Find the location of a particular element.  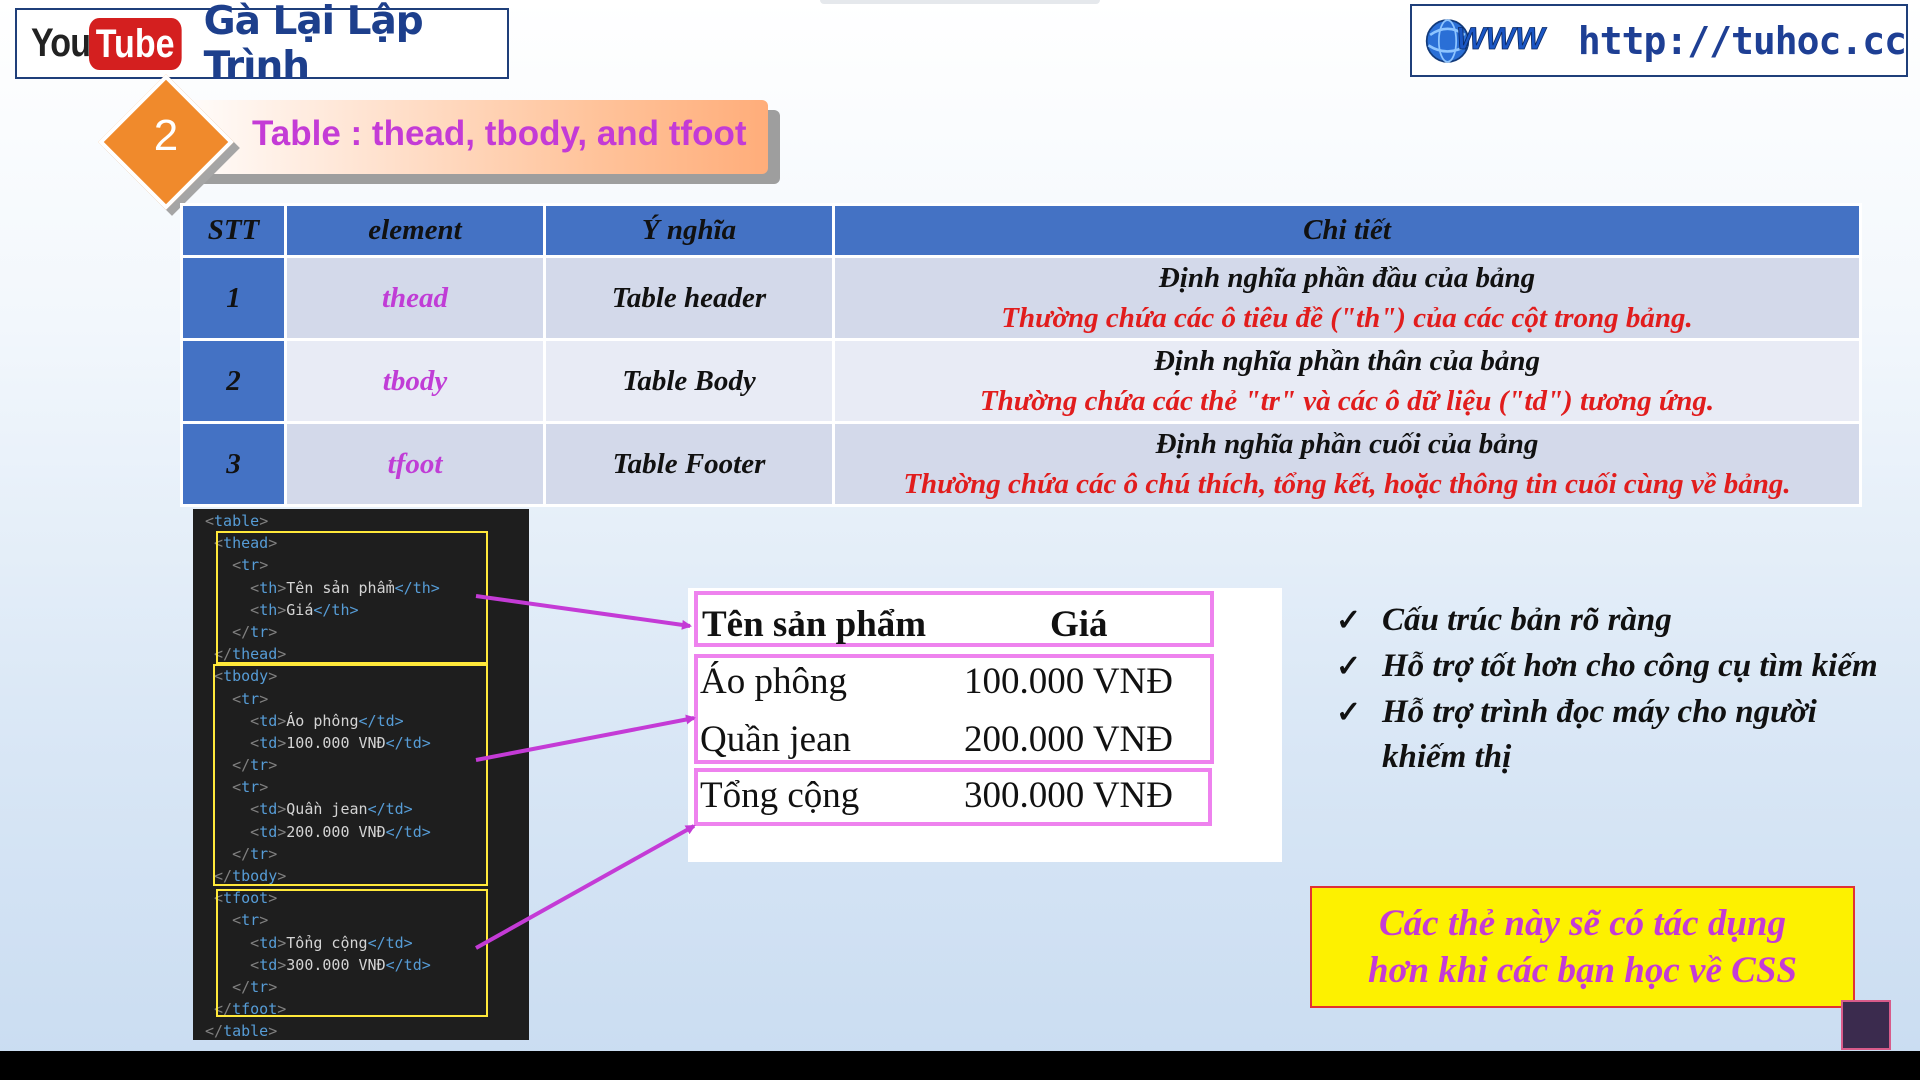

section-banner is located at coordinates (468, 137).